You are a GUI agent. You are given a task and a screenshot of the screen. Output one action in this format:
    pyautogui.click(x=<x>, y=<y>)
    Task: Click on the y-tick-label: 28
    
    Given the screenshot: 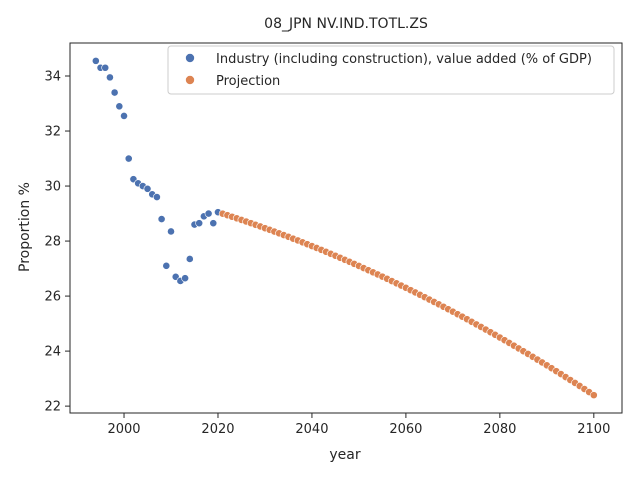 What is the action you would take?
    pyautogui.click(x=52, y=242)
    